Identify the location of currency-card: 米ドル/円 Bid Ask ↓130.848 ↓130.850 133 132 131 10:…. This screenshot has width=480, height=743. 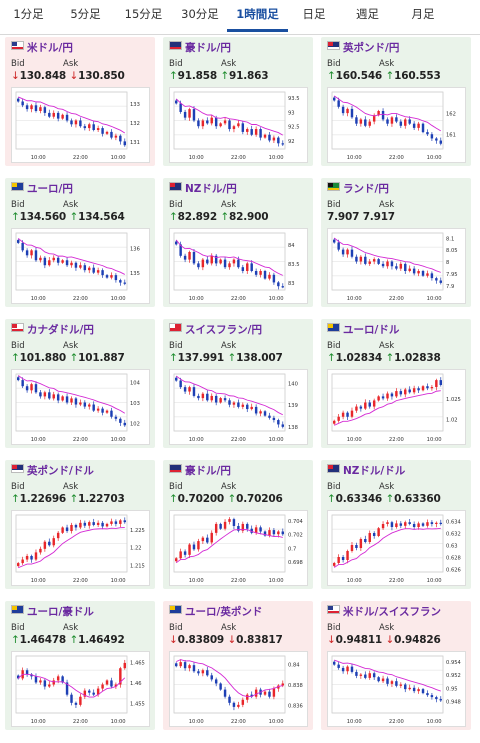
(80, 101).